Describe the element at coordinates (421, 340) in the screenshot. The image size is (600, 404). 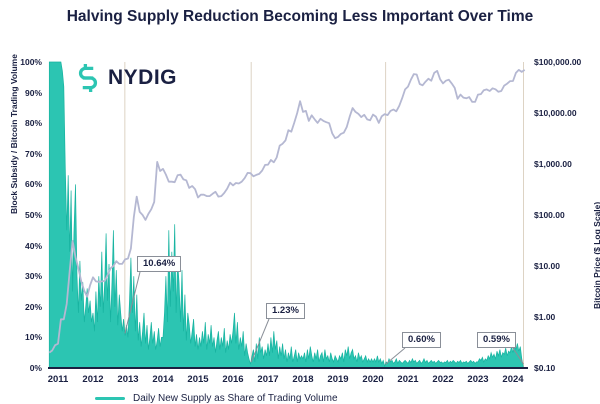
I see `annotation-halving-2020: 0.60%` at that location.